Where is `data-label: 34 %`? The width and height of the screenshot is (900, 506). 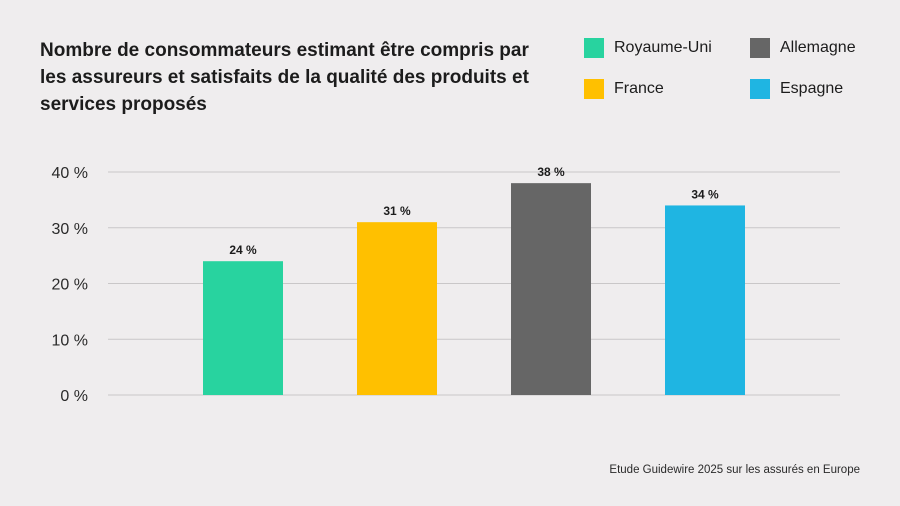
data-label: 34 % is located at coordinates (705, 194).